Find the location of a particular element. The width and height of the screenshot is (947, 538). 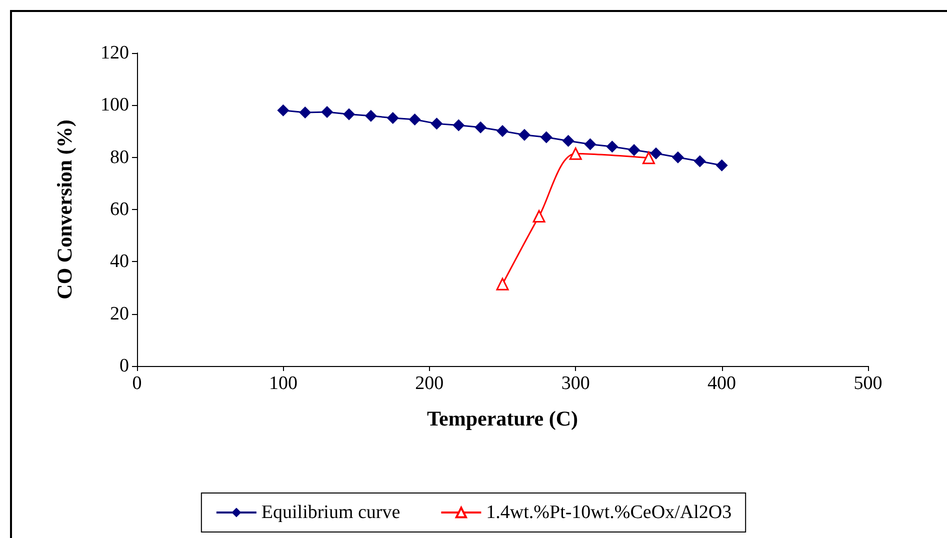

y-tick-label: 40 is located at coordinates (119, 261).